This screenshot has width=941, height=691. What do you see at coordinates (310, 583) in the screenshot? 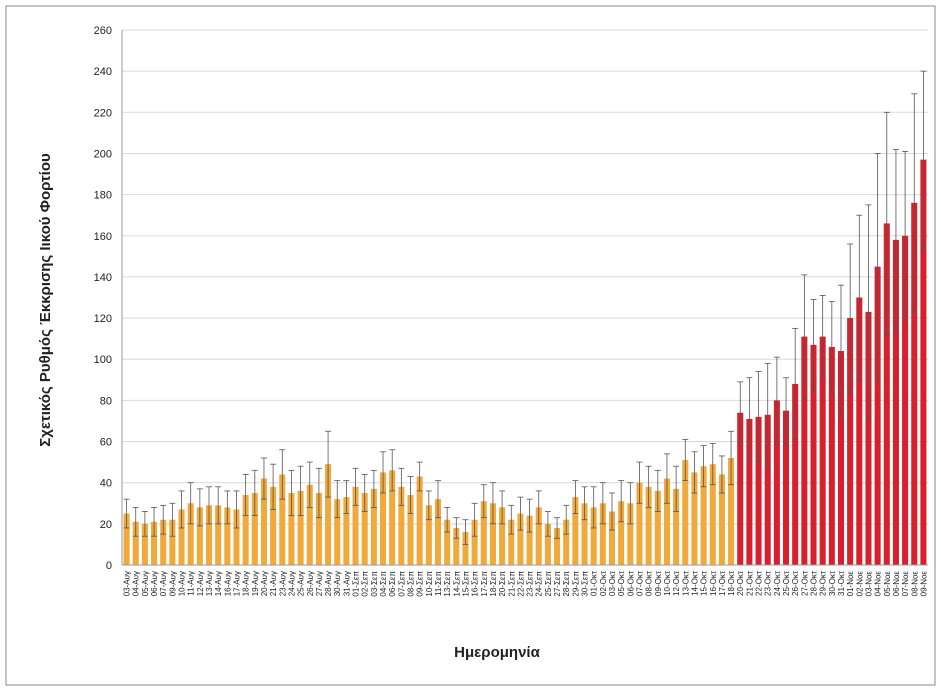
I see `x-tick-label: 26-Αυγ` at bounding box center [310, 583].